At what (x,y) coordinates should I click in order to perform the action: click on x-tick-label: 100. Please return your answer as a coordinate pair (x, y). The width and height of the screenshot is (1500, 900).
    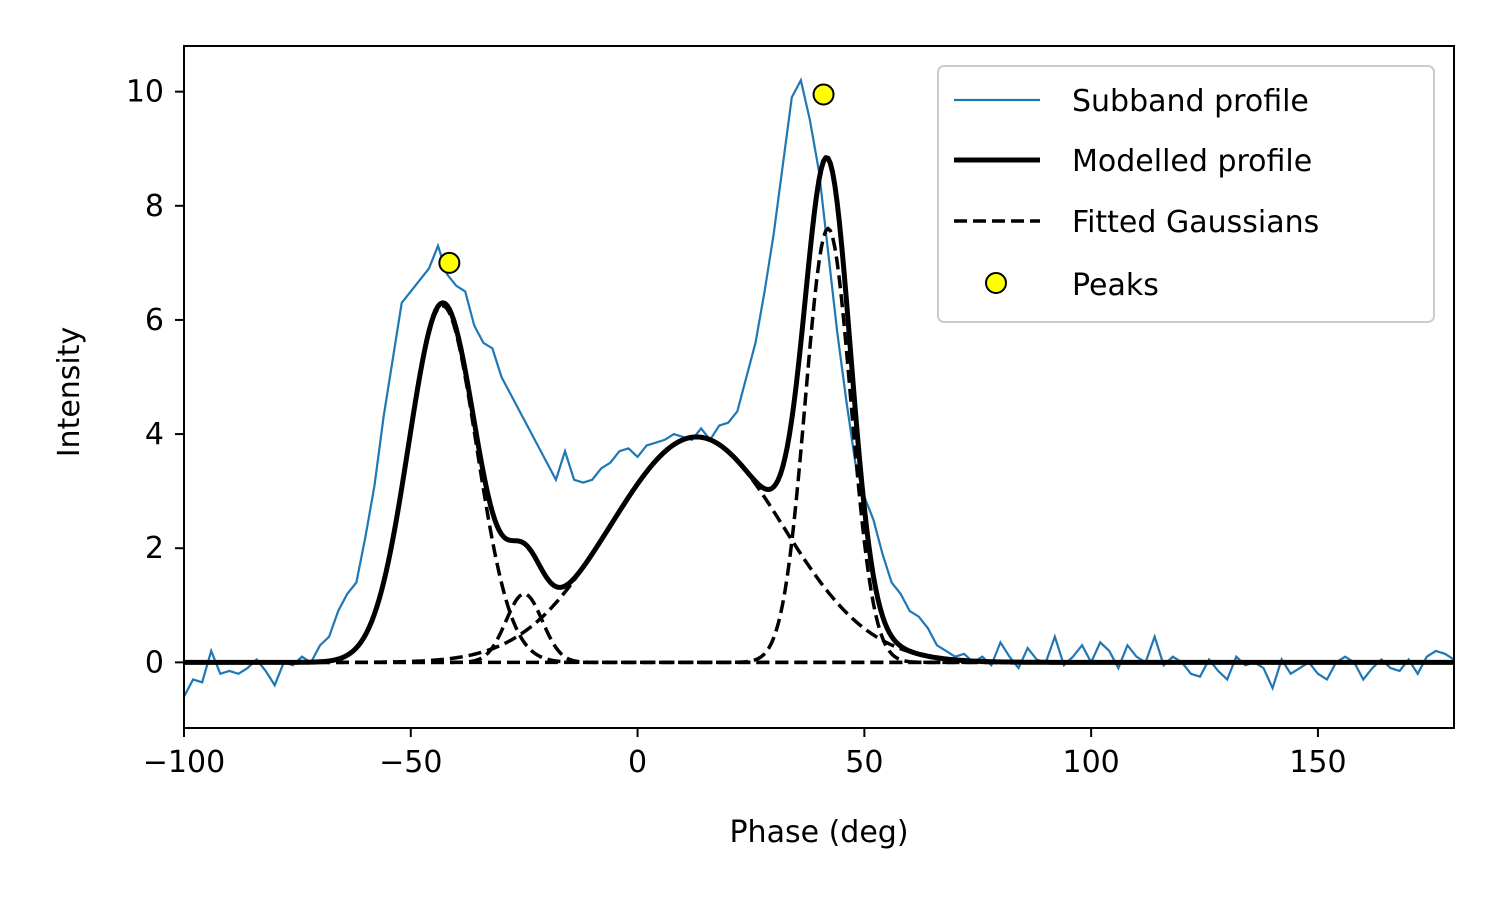
    Looking at the image, I should click on (1091, 762).